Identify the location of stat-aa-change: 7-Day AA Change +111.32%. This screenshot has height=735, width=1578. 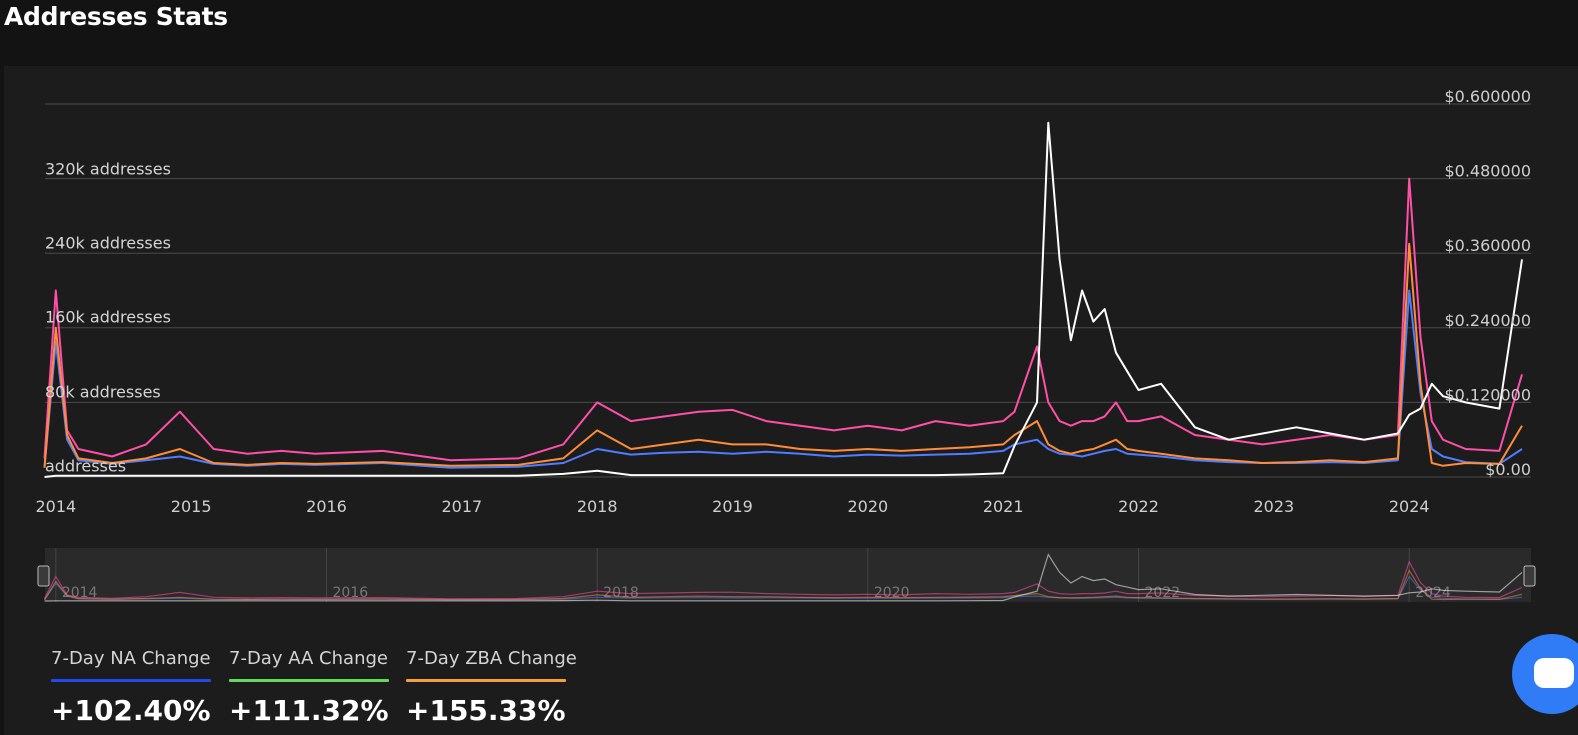
(309, 687).